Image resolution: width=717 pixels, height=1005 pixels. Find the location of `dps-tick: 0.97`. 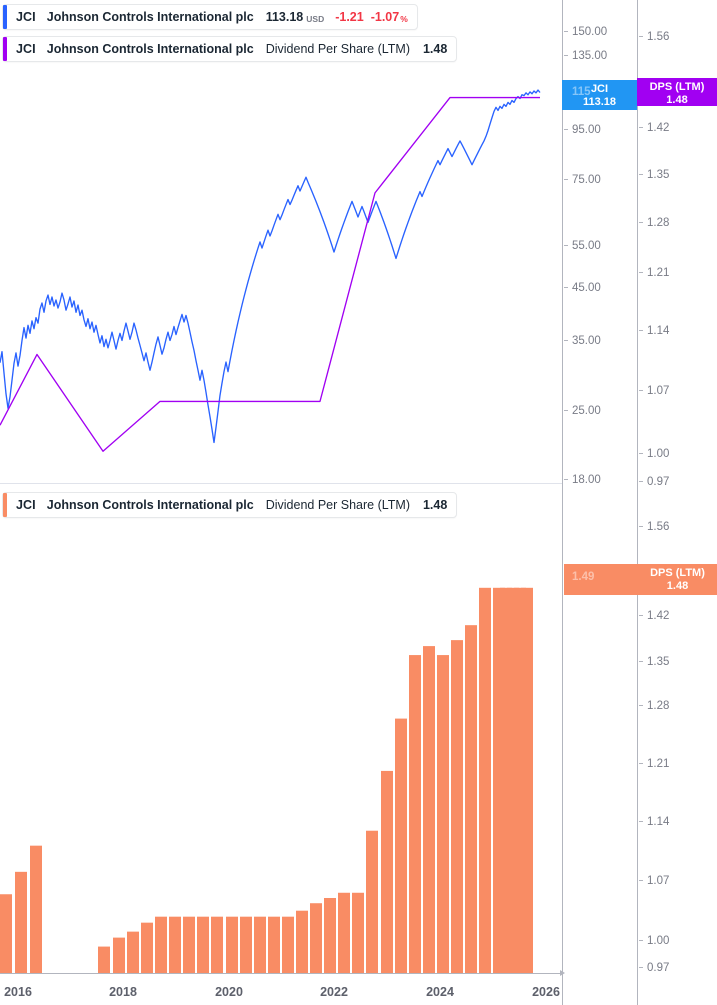

dps-tick: 0.97 is located at coordinates (654, 482).